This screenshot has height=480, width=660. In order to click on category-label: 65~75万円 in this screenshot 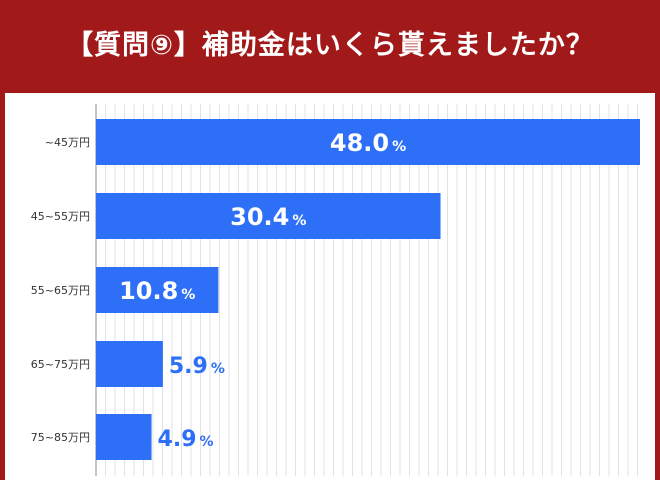, I will do `click(60, 364)`.